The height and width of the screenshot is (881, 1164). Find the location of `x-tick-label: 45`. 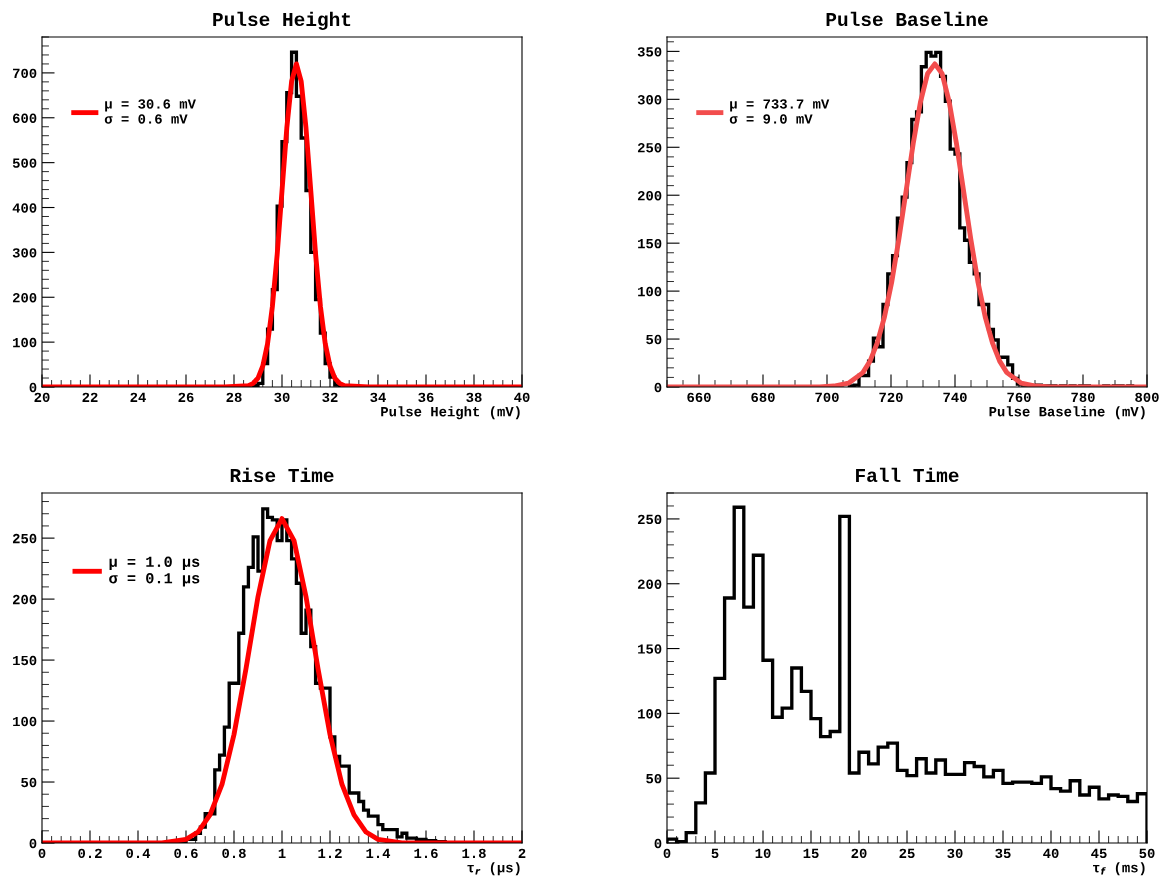

x-tick-label: 45 is located at coordinates (1099, 853).